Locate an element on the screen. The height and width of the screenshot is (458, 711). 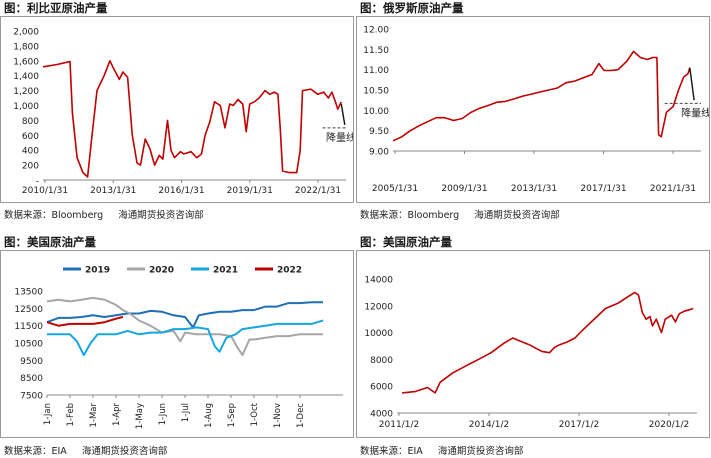
legend-label: 2021 is located at coordinates (225, 271).